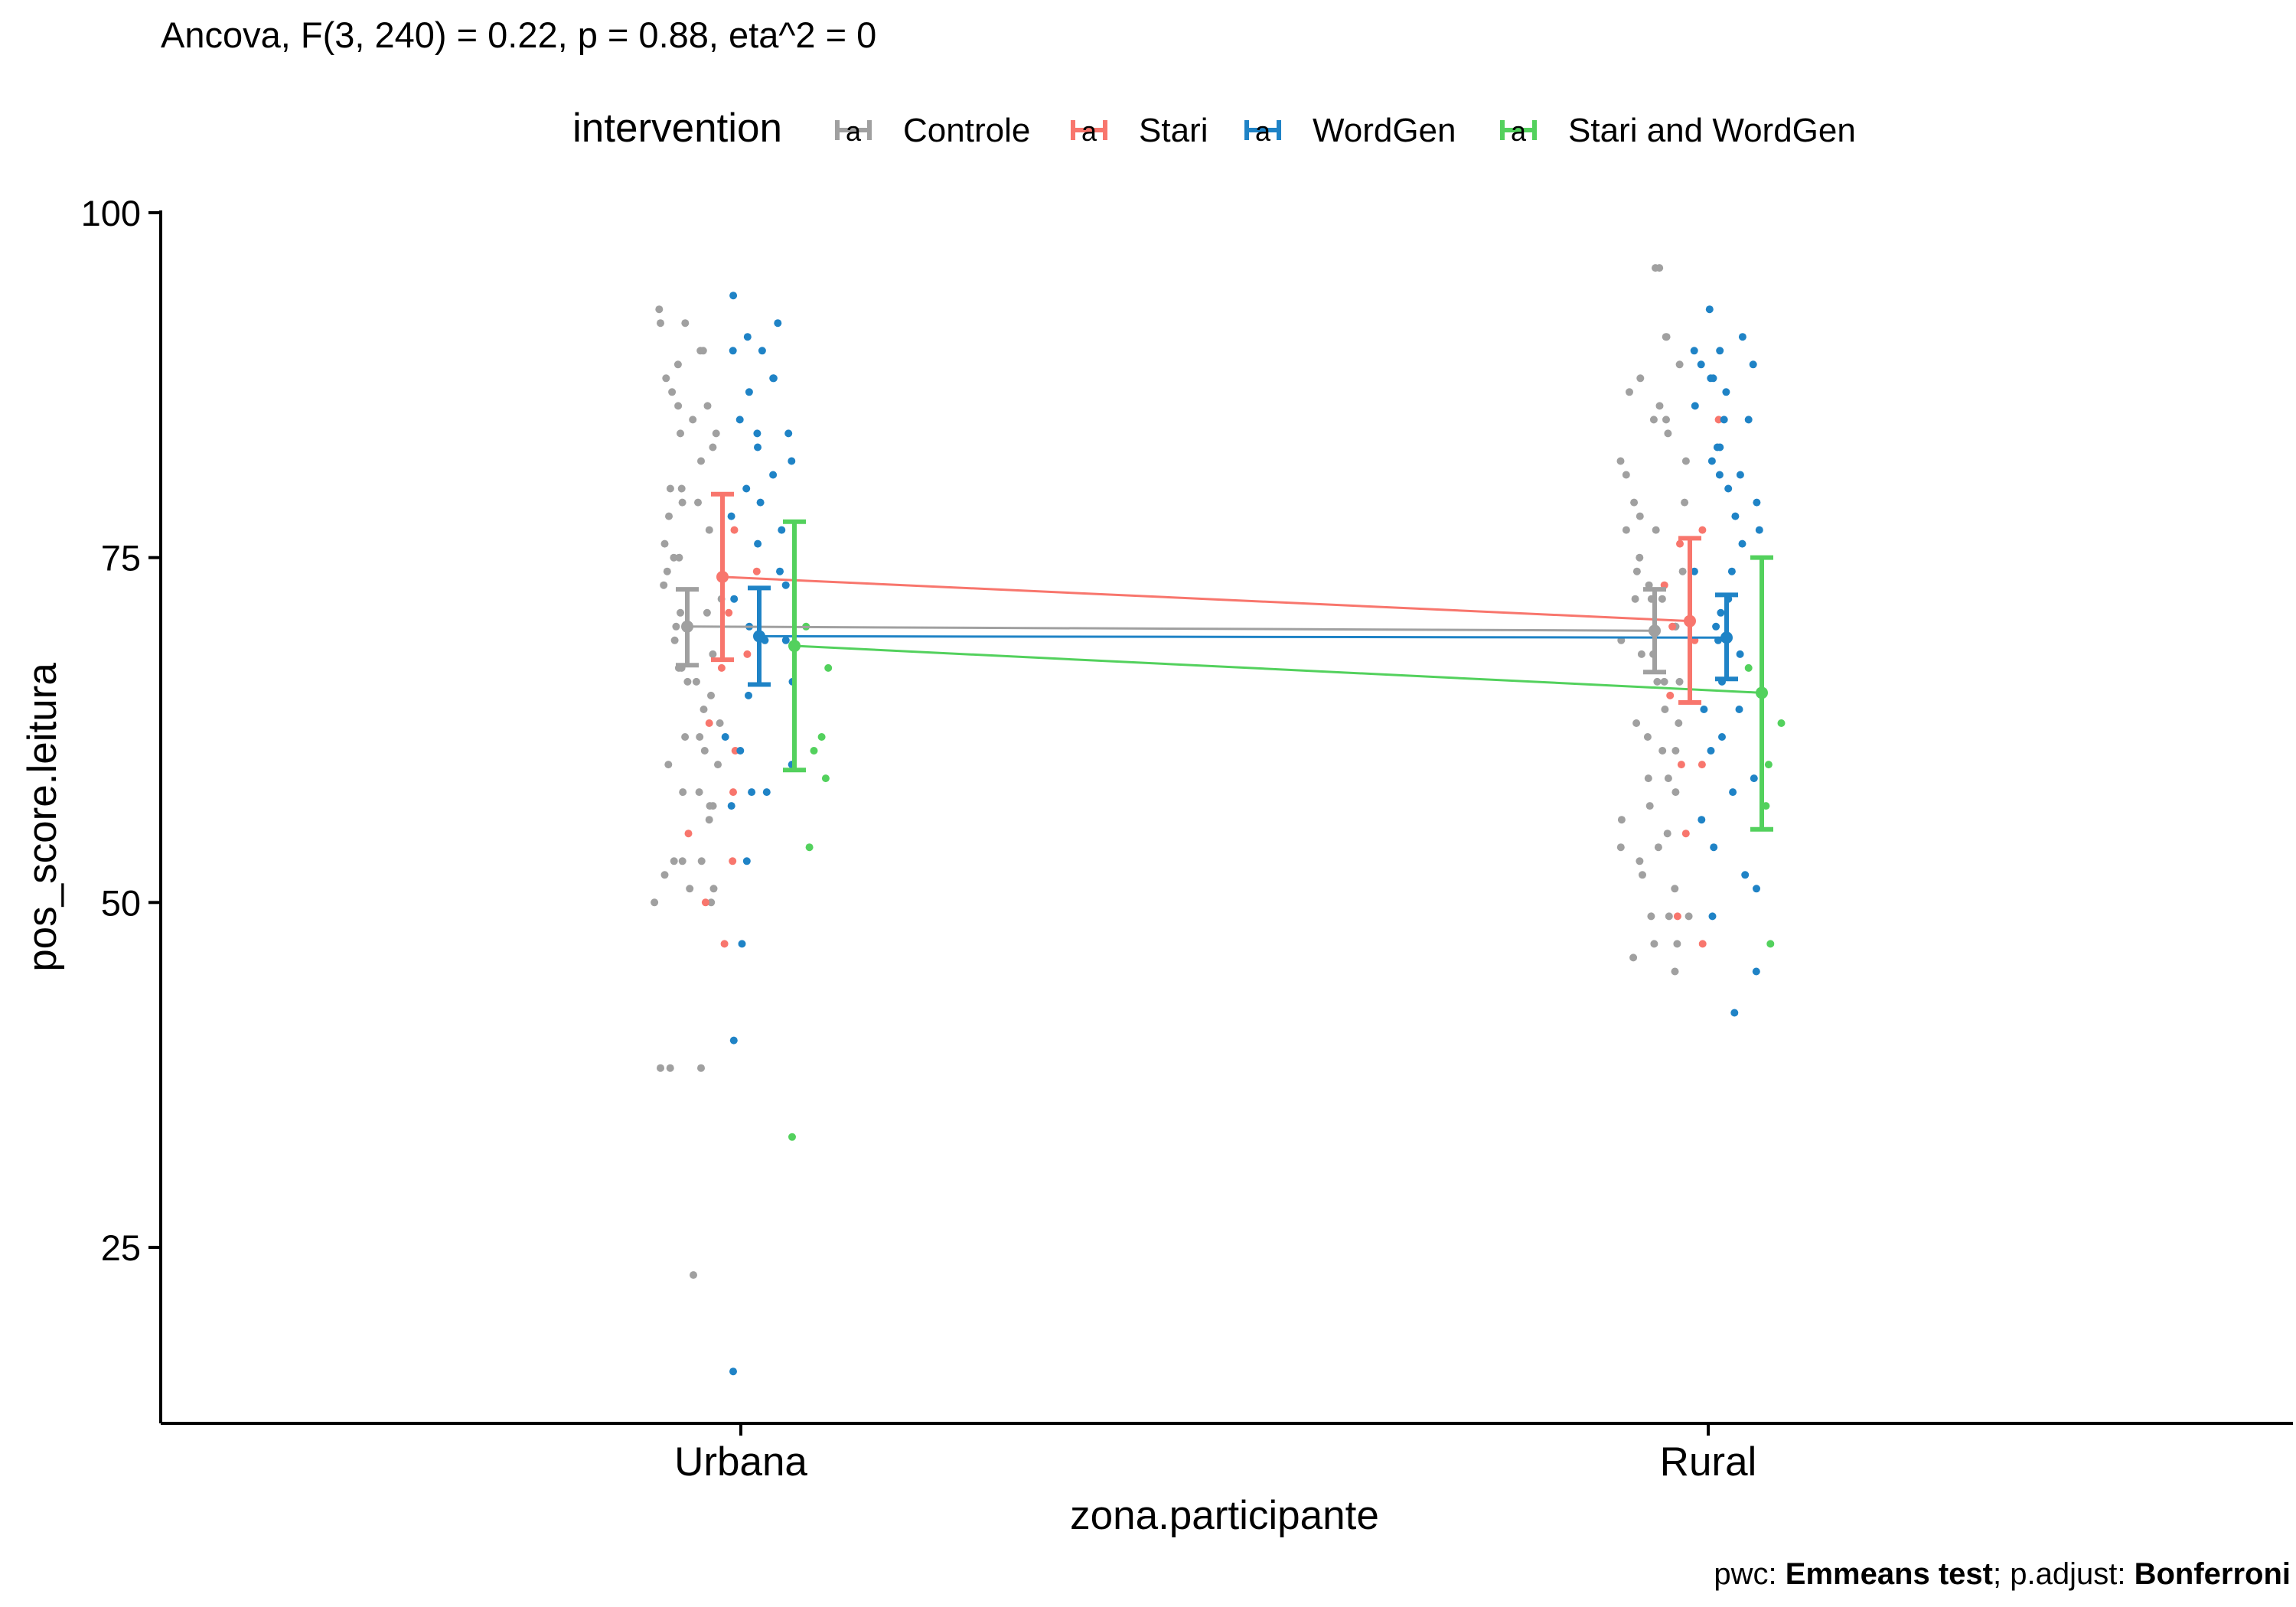  What do you see at coordinates (42, 817) in the screenshot?
I see `y-axis-label: pos_score.leitura` at bounding box center [42, 817].